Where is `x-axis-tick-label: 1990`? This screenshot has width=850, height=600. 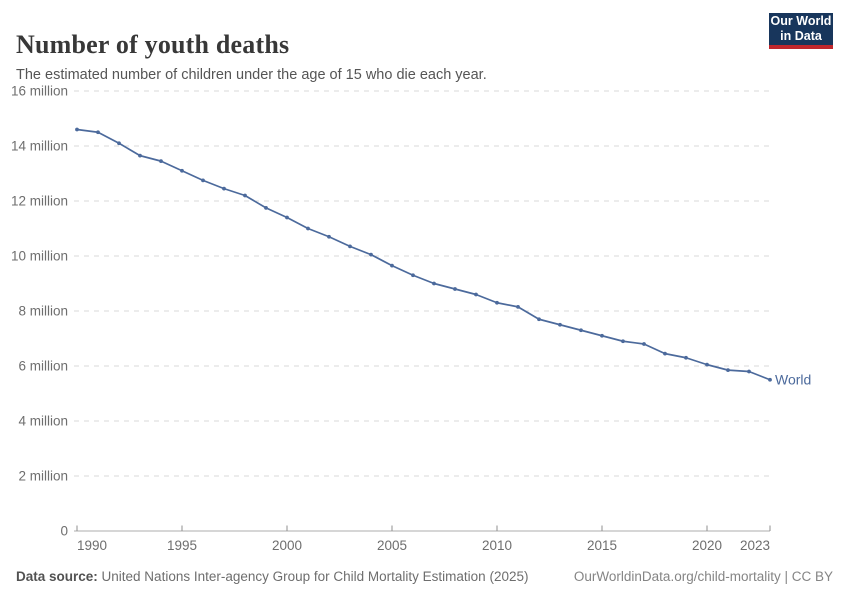
x-axis-tick-label: 1990 is located at coordinates (92, 545).